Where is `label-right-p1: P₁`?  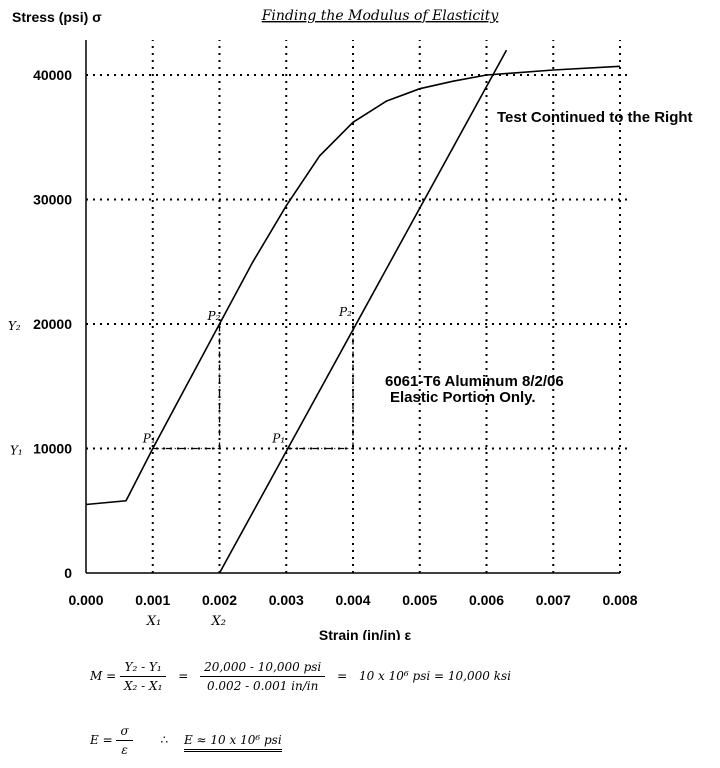
label-right-p1: P₁ is located at coordinates (278, 439).